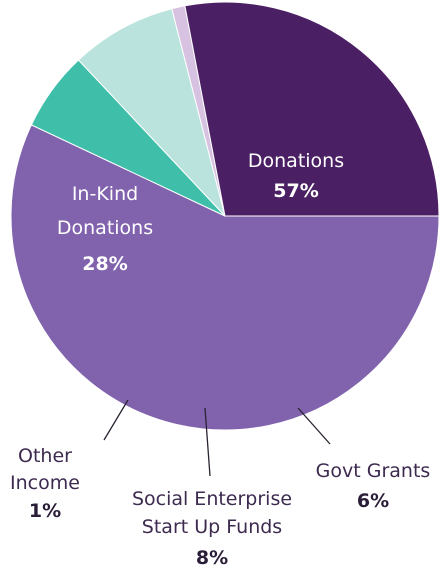  What do you see at coordinates (373, 501) in the screenshot?
I see `slice-pct-govt: 6%` at bounding box center [373, 501].